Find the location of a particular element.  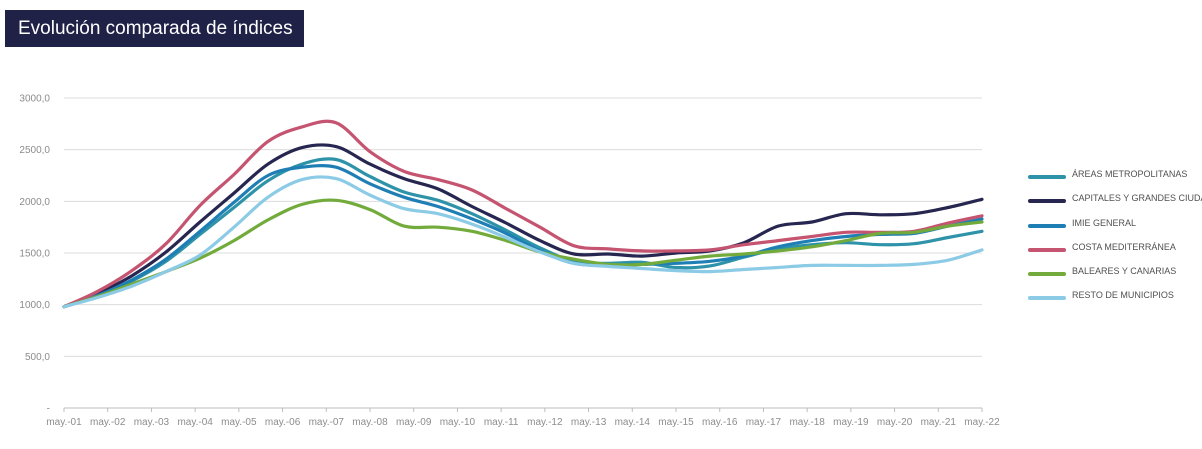

legend-item: BALEARES Y CANARIAS is located at coordinates (1114, 277).